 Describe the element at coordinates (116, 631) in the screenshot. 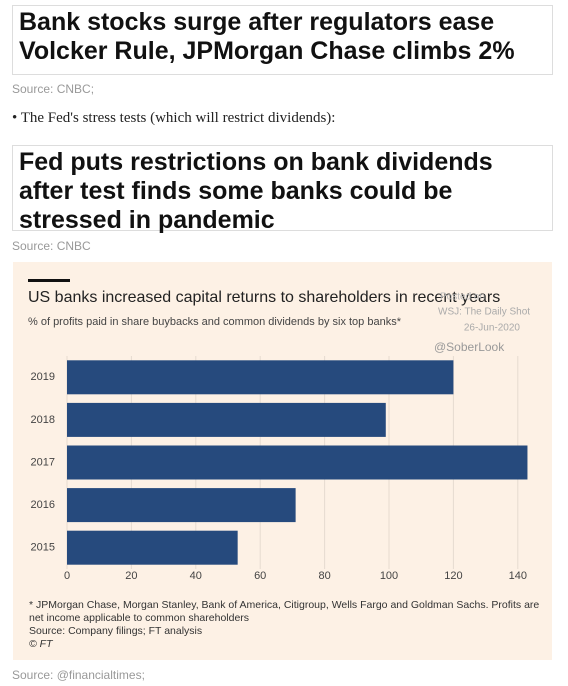

I see `chart-source: Source: Company filings; FT analysis` at that location.